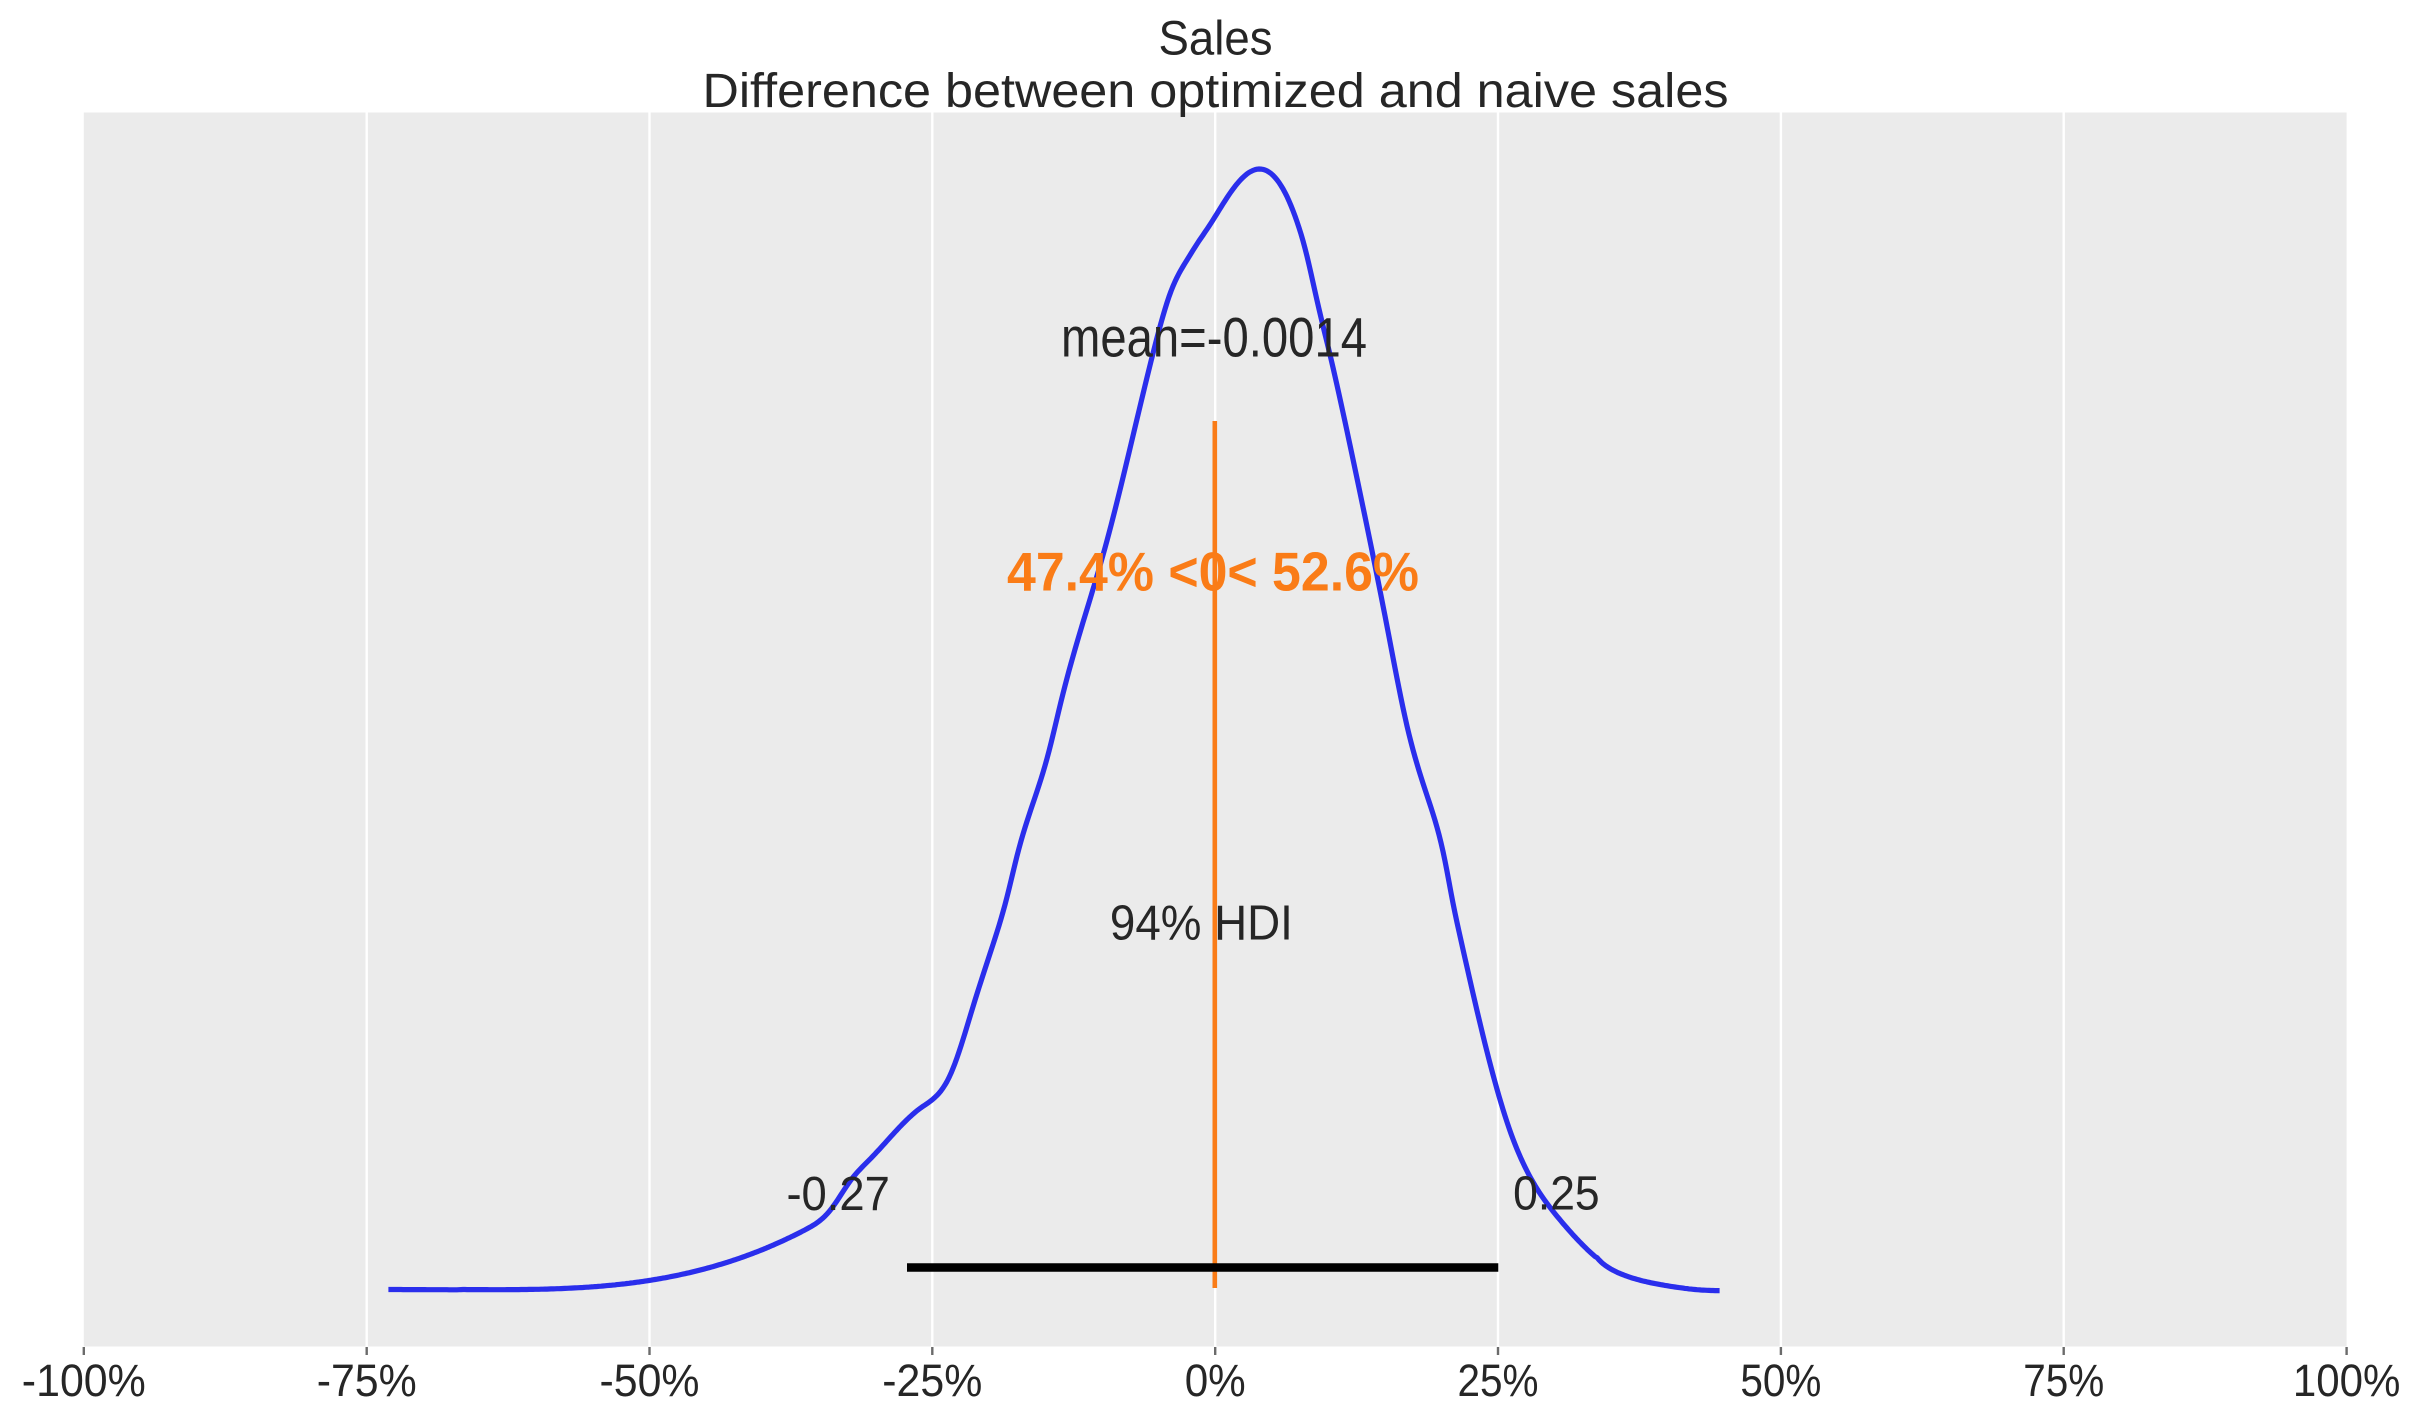  I want to click on svg-text: -100%, so click(84, 1380).